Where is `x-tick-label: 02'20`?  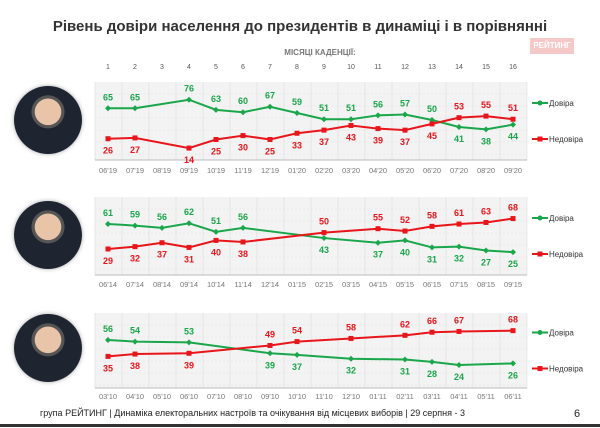 x-tick-label: 02'20 is located at coordinates (324, 170).